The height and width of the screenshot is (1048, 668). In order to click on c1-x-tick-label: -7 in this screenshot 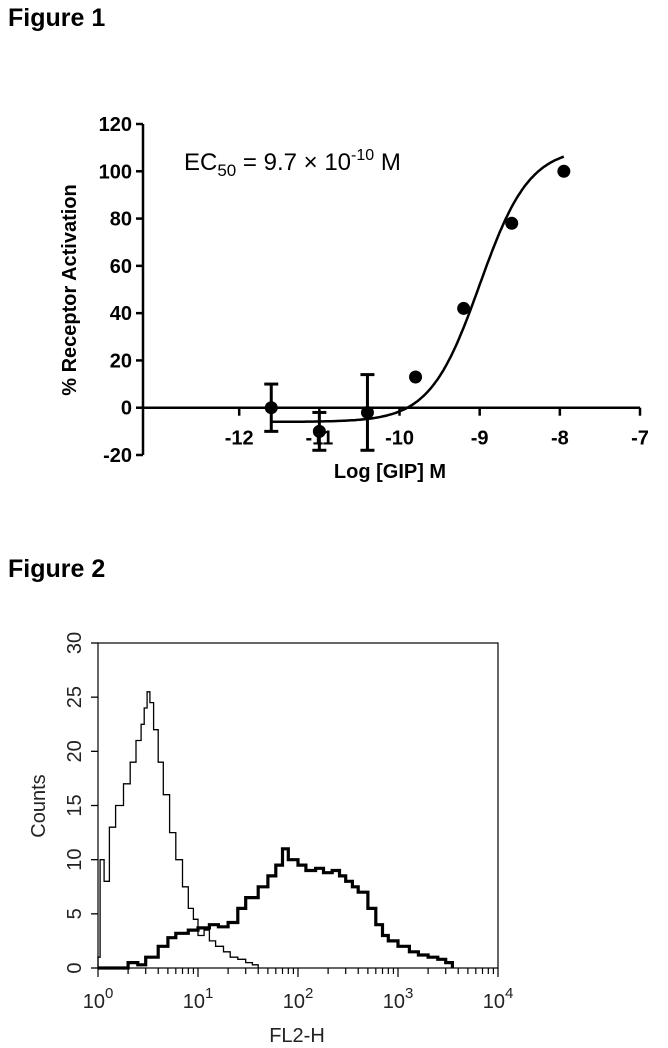, I will do `click(640, 439)`.